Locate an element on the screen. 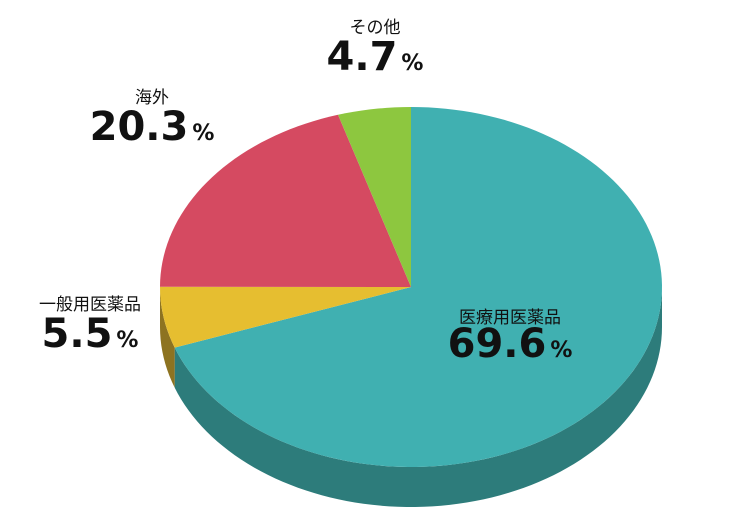  value-label: 4.7% is located at coordinates (375, 57).